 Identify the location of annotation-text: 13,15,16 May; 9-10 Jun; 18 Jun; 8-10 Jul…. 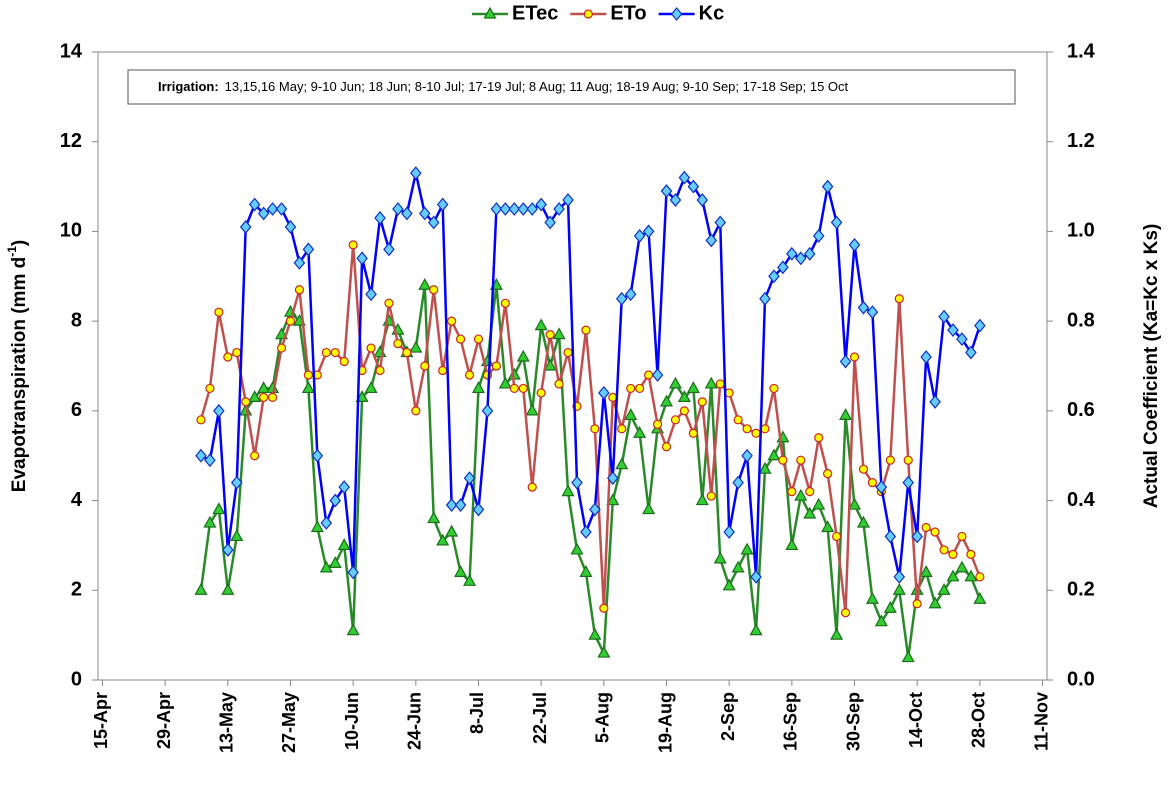
(537, 86).